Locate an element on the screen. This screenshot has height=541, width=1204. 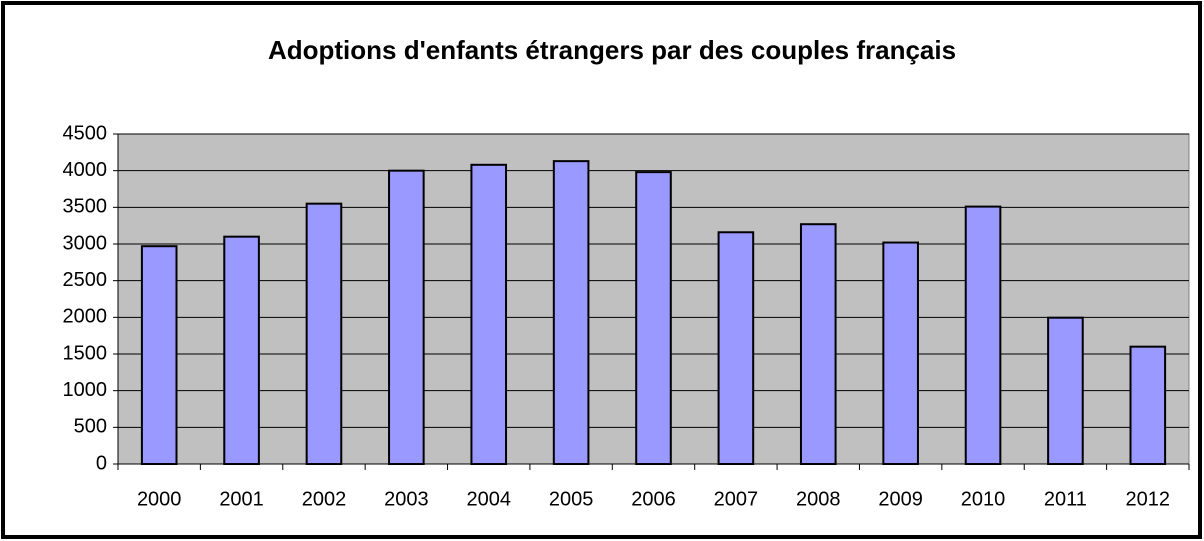
y-tick-label: 3500 is located at coordinates (85, 207).